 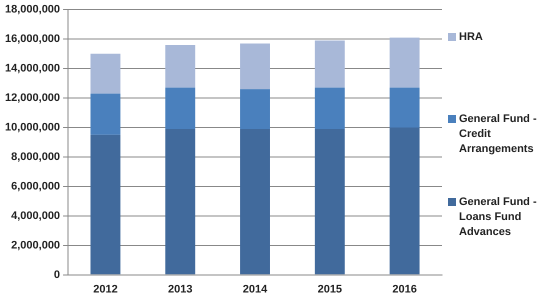 What do you see at coordinates (35, 186) in the screenshot?
I see `y-tick-label: 6,000,000` at bounding box center [35, 186].